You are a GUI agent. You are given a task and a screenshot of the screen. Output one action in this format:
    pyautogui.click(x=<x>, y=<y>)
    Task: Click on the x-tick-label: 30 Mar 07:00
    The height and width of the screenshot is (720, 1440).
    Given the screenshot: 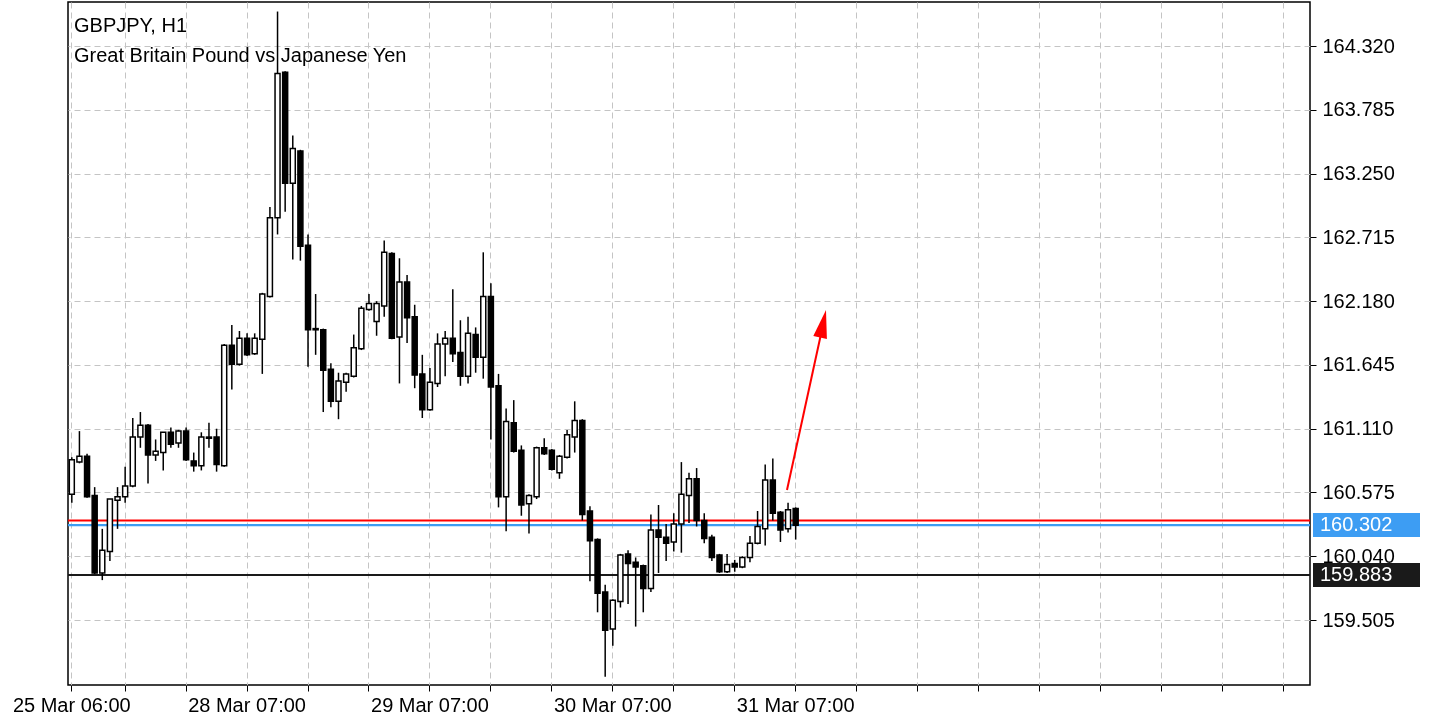 What is the action you would take?
    pyautogui.click(x=612, y=704)
    